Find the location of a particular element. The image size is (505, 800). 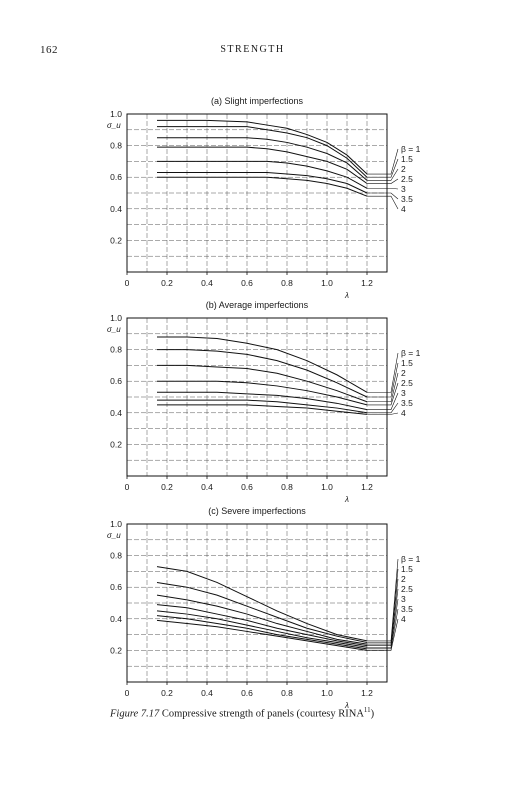

caption-superscript: 11 is located at coordinates (367, 710).